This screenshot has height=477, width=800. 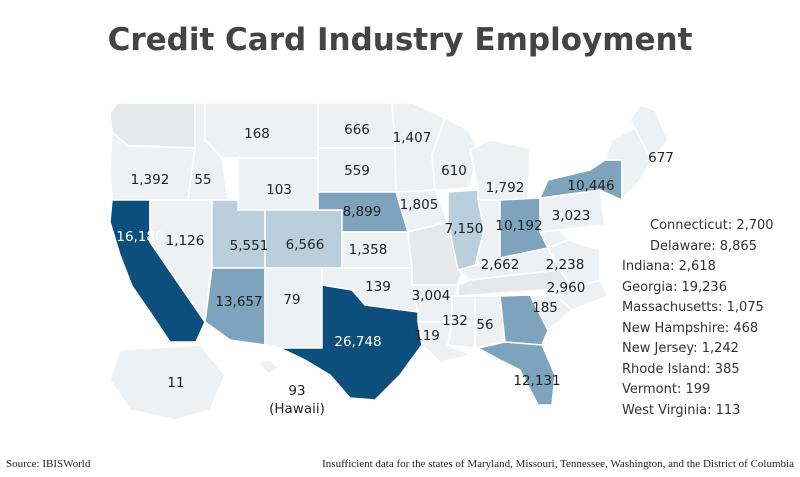 What do you see at coordinates (566, 288) in the screenshot?
I see `state-value-label: 2,960` at bounding box center [566, 288].